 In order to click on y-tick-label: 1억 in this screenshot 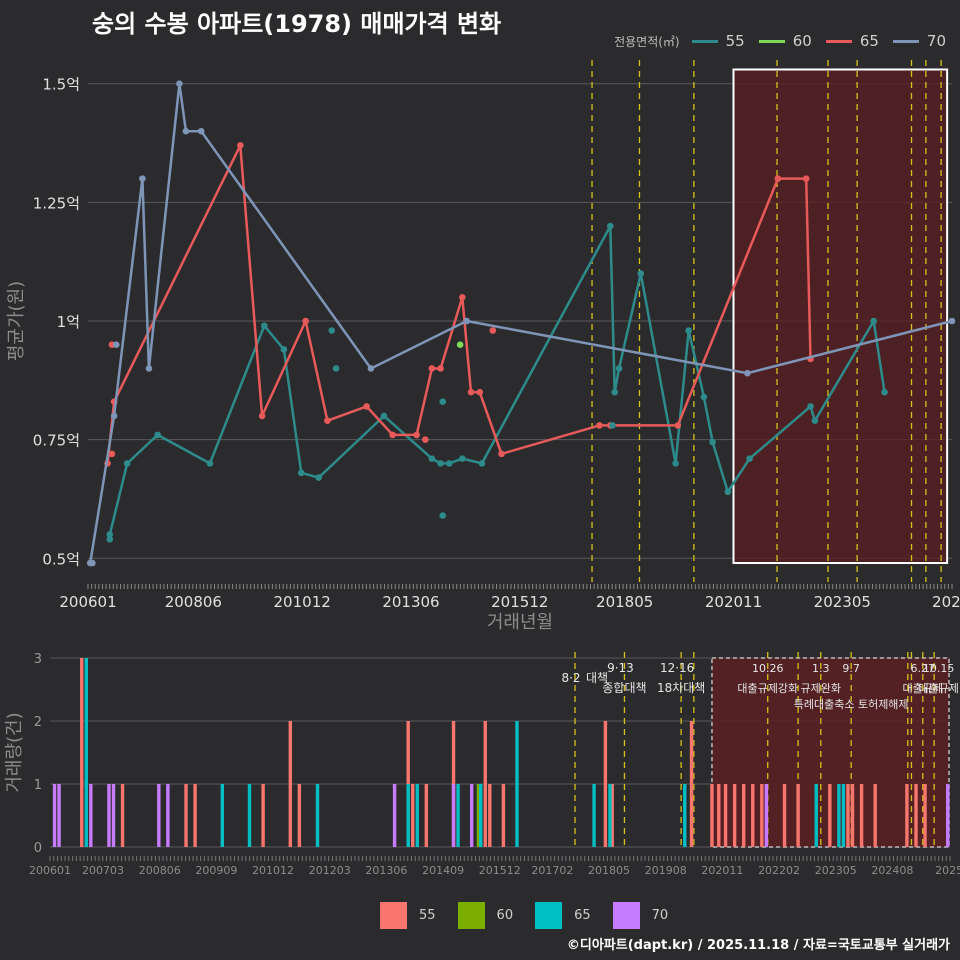, I will do `click(68, 322)`.